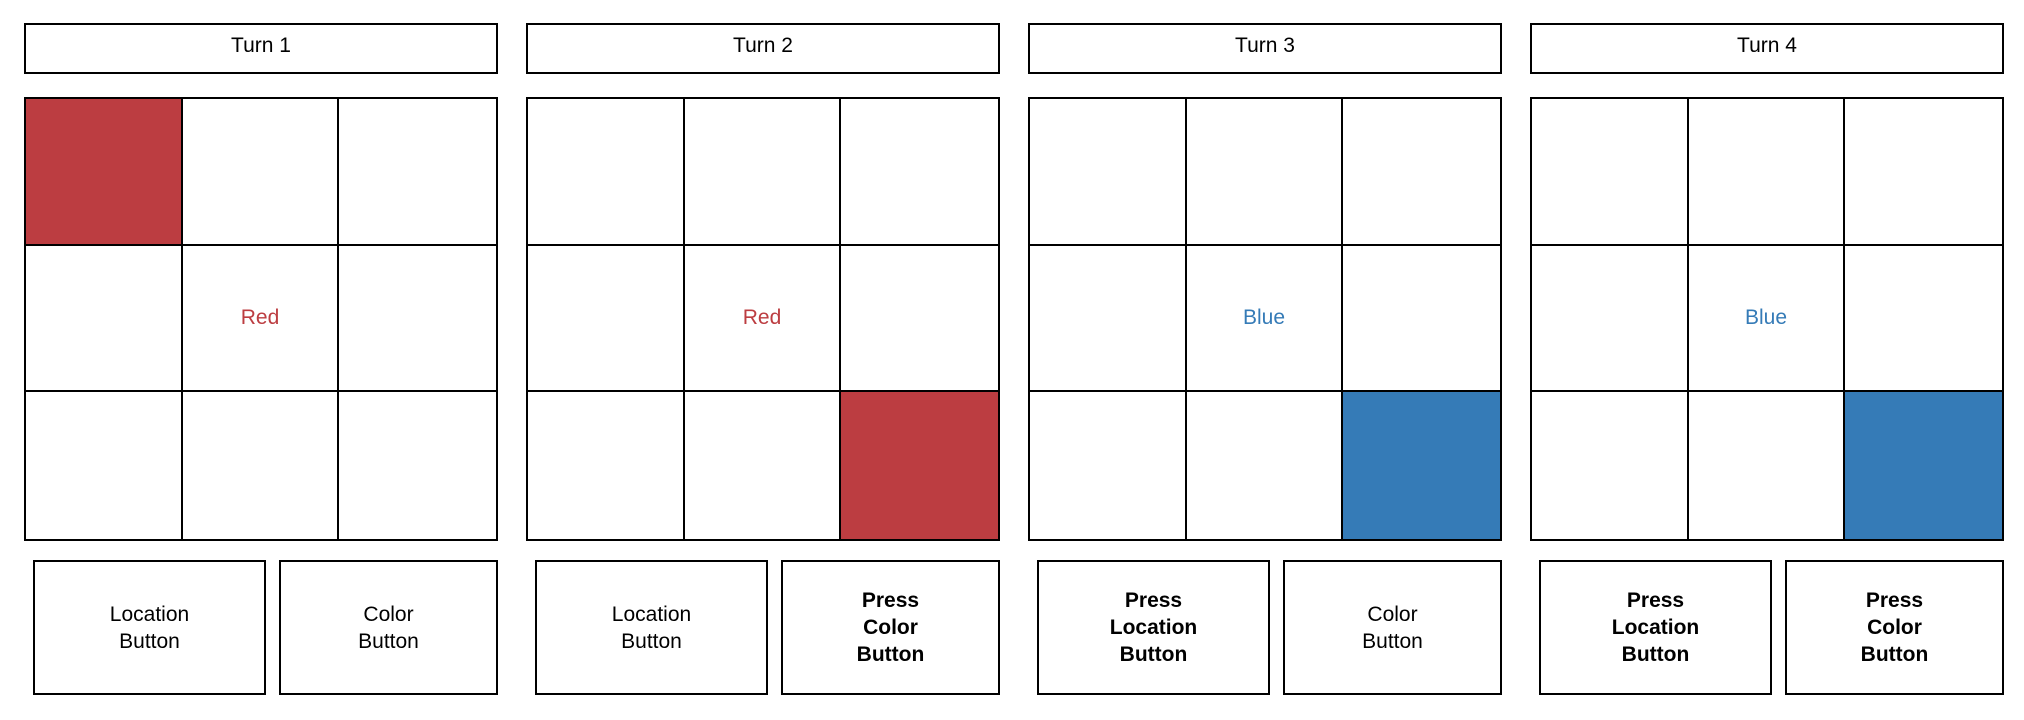 Image resolution: width=2024 pixels, height=720 pixels. What do you see at coordinates (1265, 48) in the screenshot?
I see `turn-title: Turn 3` at bounding box center [1265, 48].